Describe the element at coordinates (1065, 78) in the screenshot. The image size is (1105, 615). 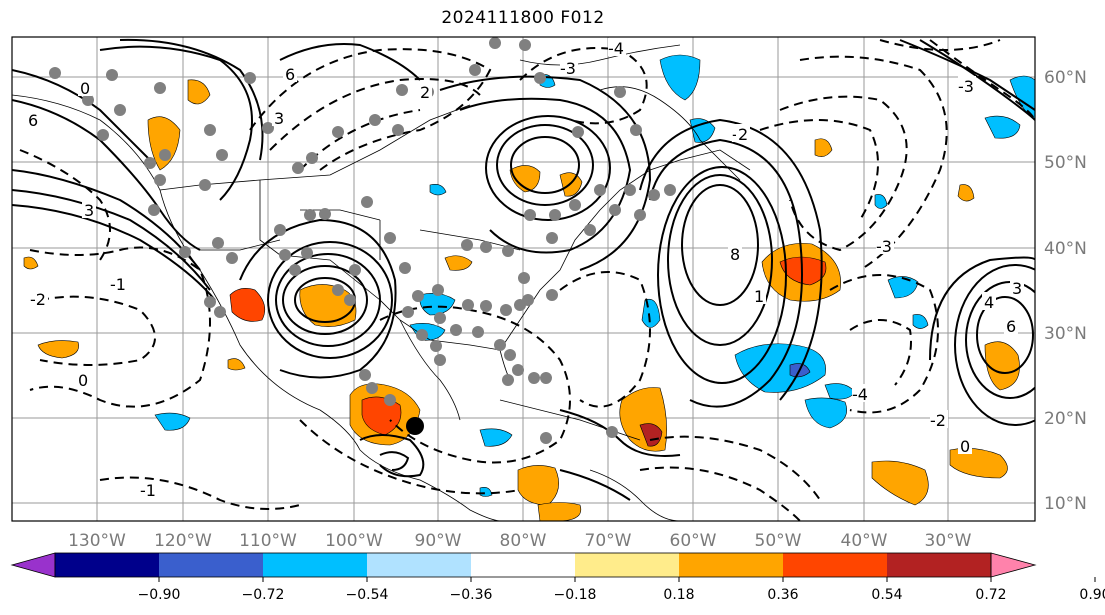
I see `lat-label: 60°N` at that location.